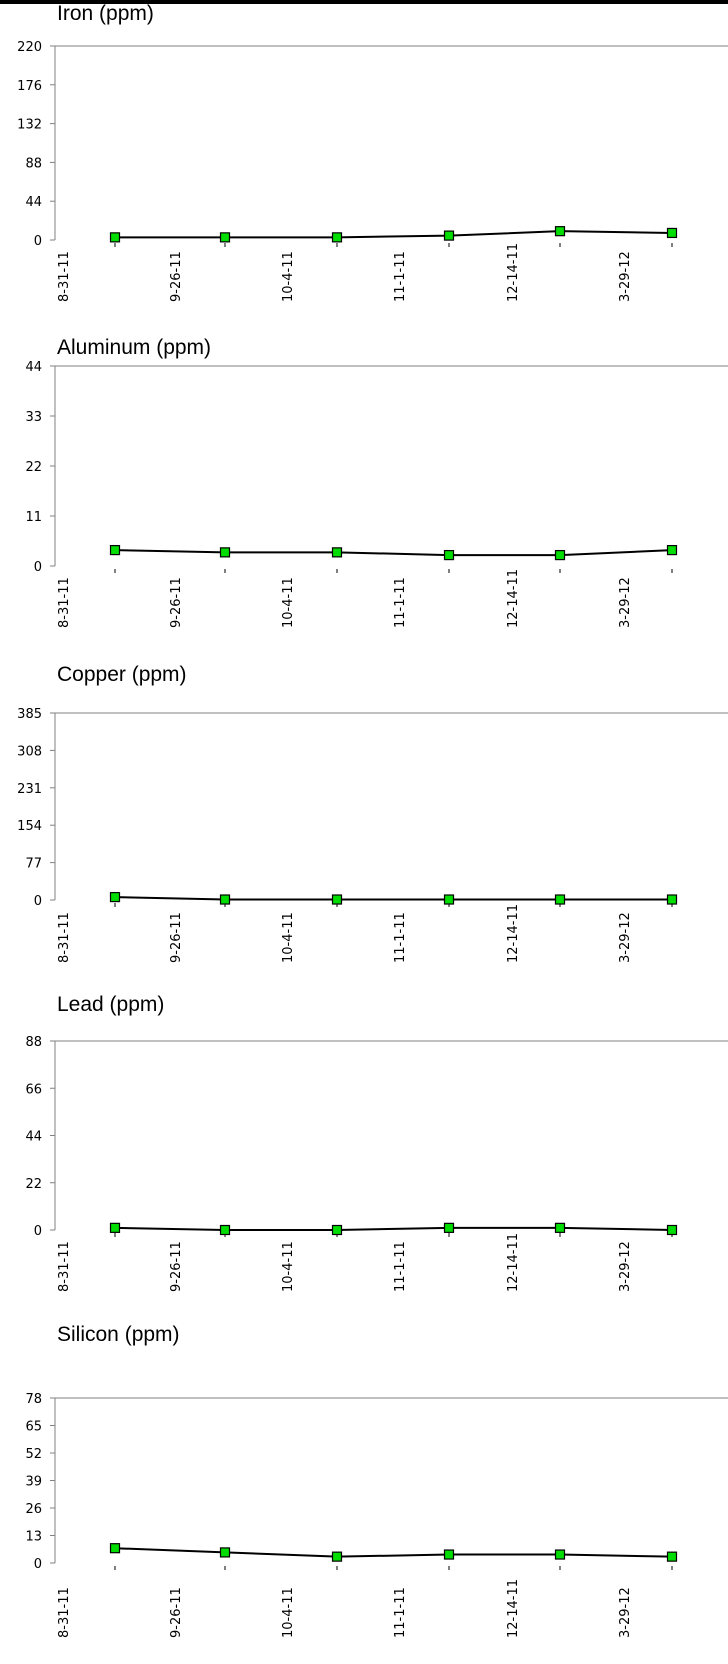 The height and width of the screenshot is (1664, 728). I want to click on y-tick-label: 33, so click(33, 417).